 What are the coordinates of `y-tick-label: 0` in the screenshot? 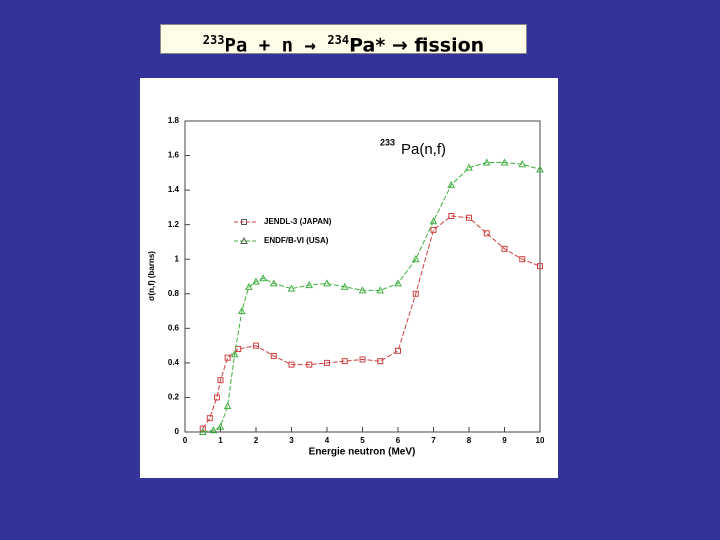 It's located at (177, 431).